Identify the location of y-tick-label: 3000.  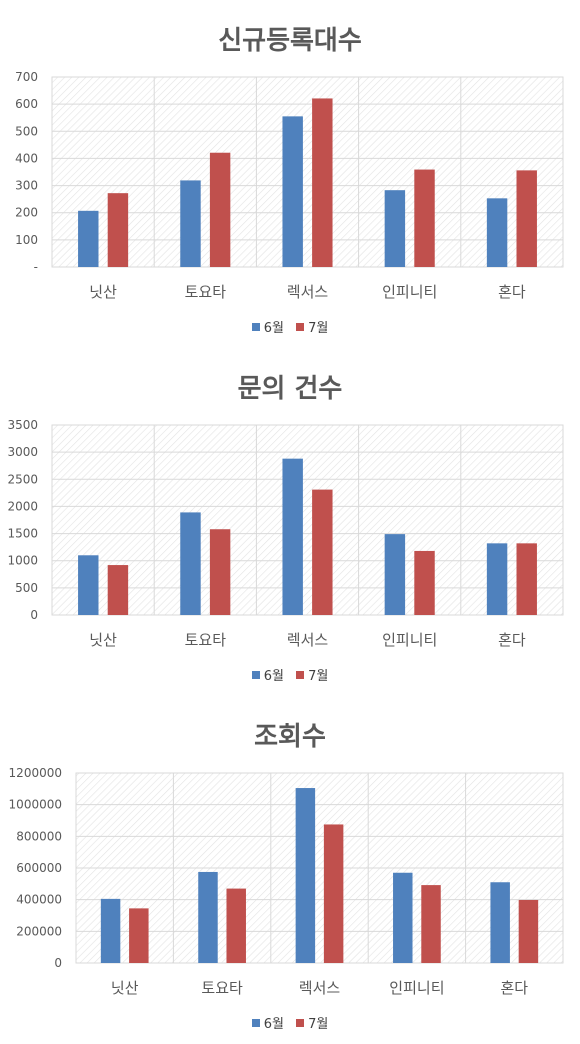
(22, 452).